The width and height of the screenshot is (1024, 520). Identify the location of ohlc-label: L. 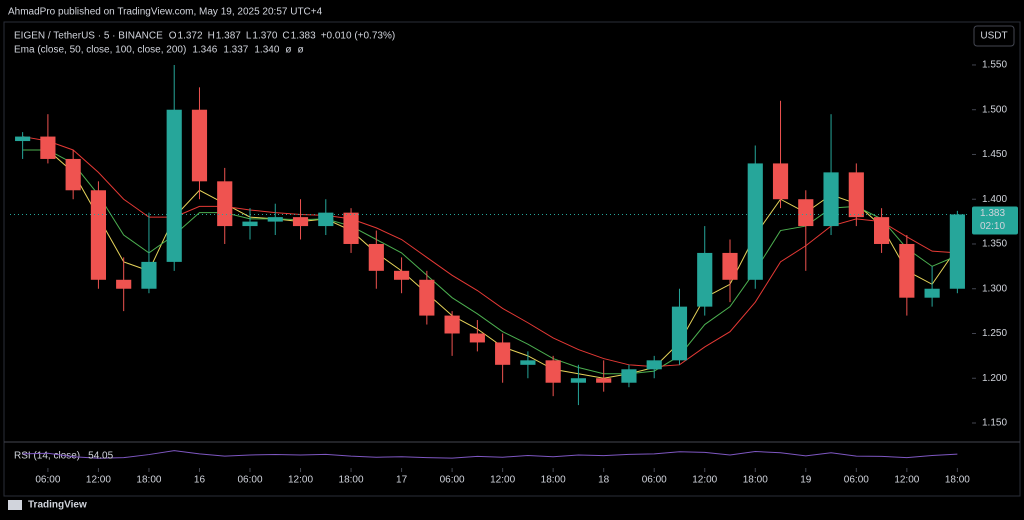
(249, 36).